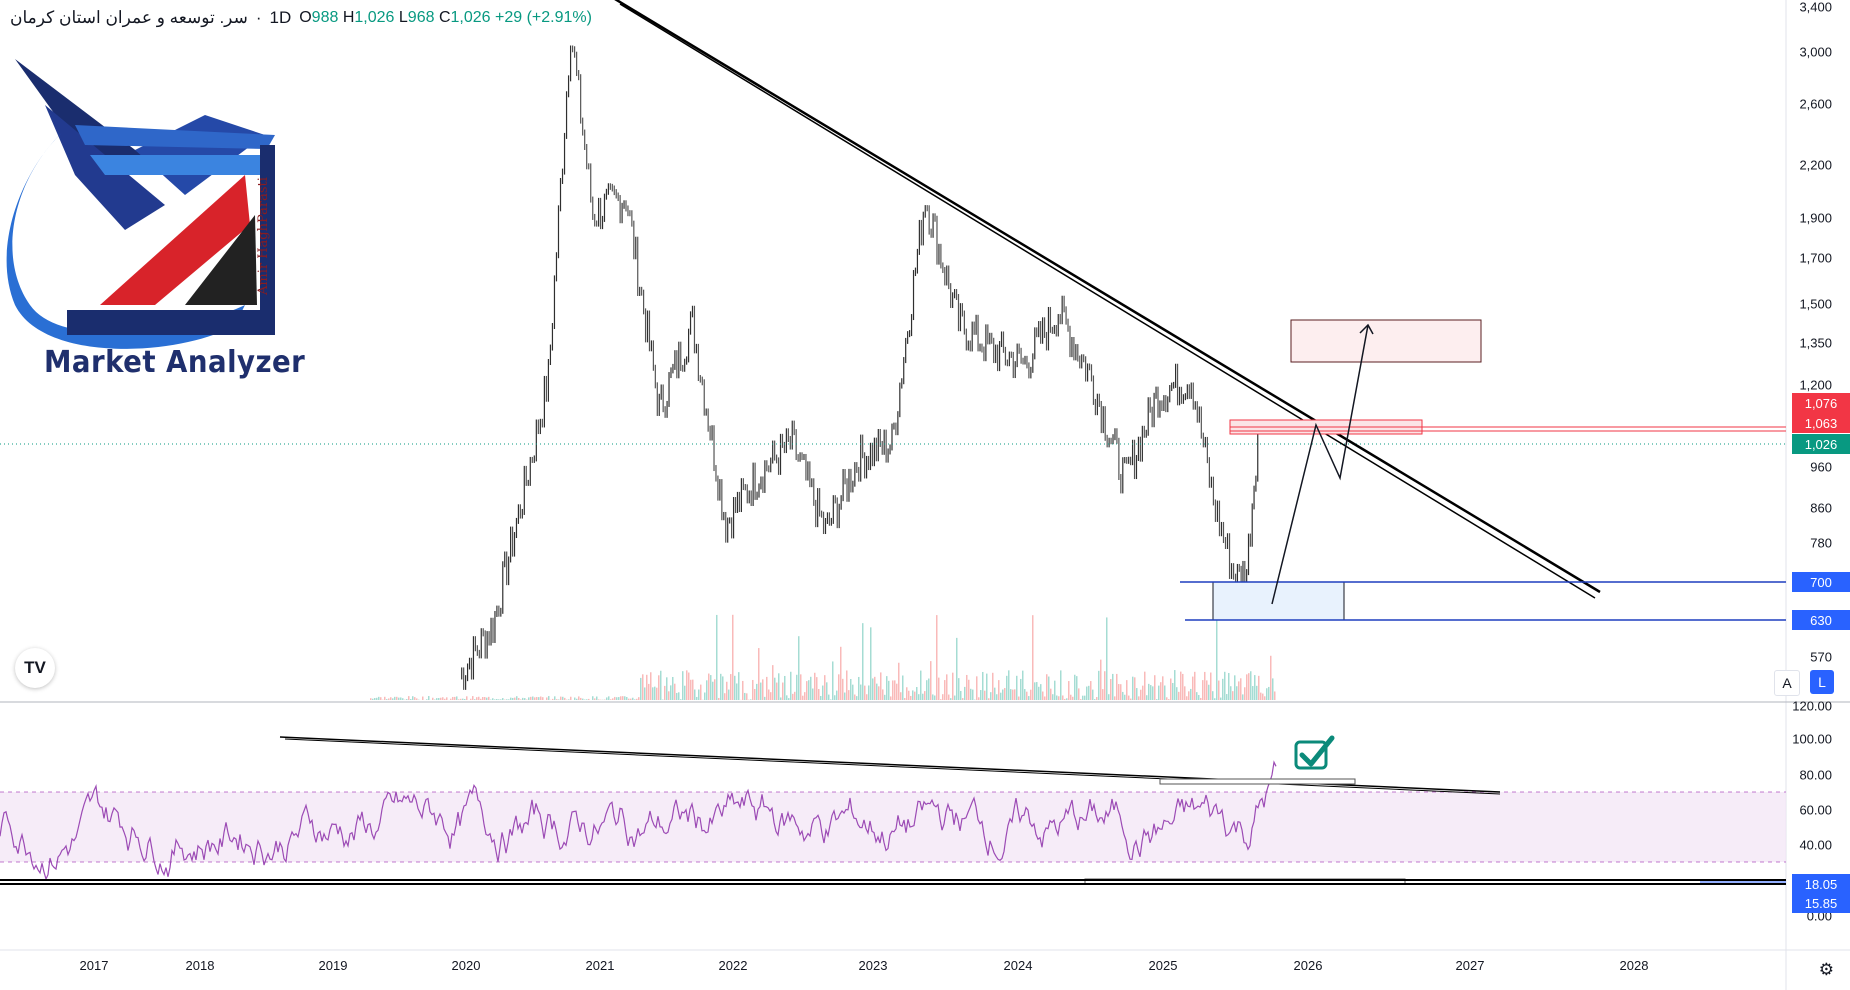 Image resolution: width=1850 pixels, height=990 pixels. I want to click on rsi-trendline-b, so click(892, 766).